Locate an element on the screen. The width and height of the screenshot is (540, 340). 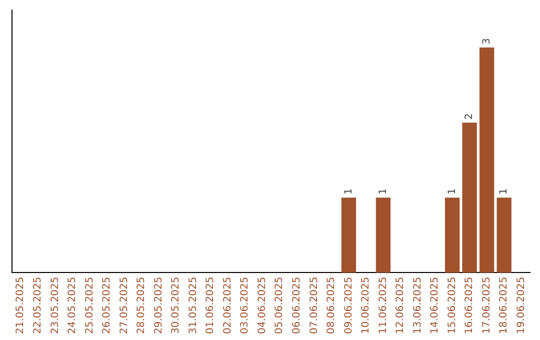
x-tick-label: 26.05.2025 is located at coordinates (107, 305).